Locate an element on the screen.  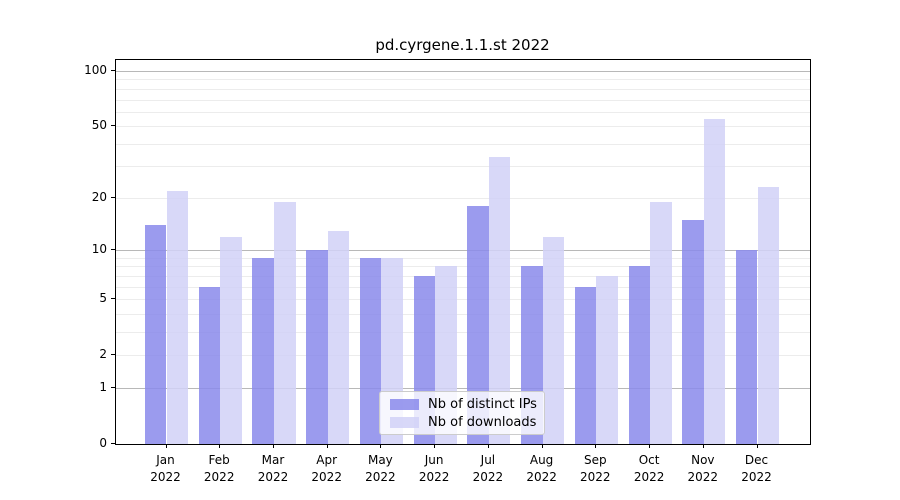
y-tick-label: 5 is located at coordinates (103, 298).